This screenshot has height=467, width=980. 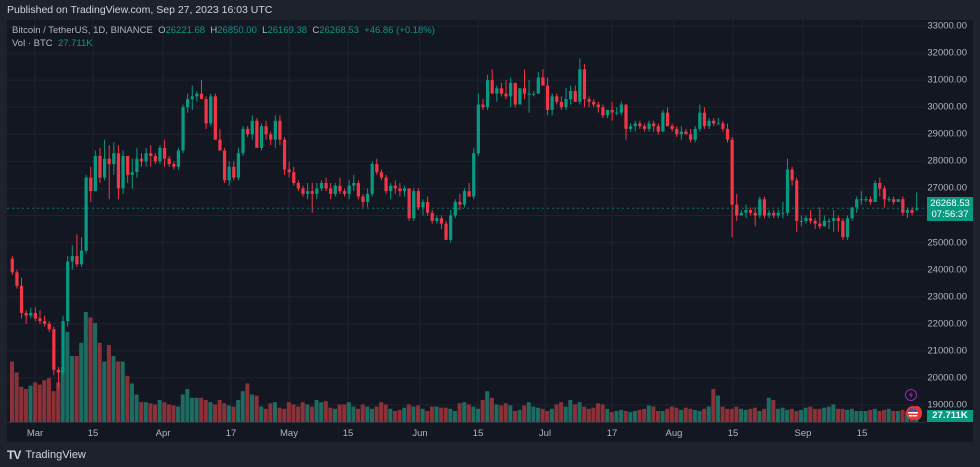 I want to click on date-label: 15, so click(x=348, y=433).